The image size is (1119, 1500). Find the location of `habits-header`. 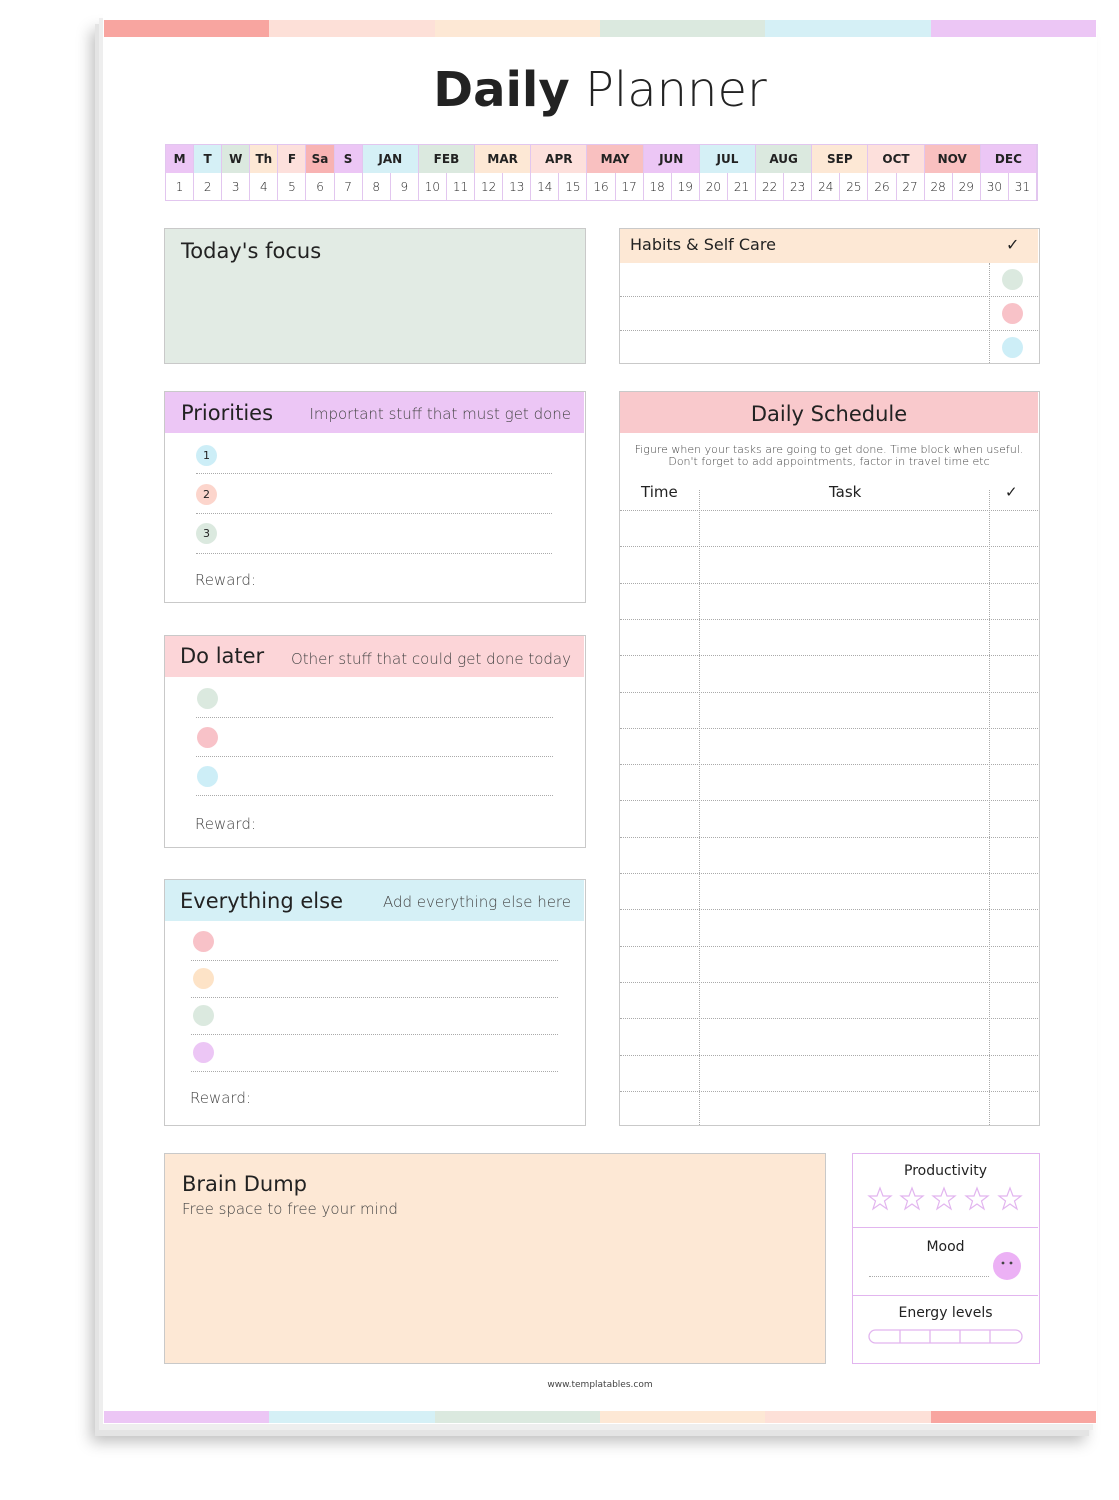

habits-header is located at coordinates (829, 246).